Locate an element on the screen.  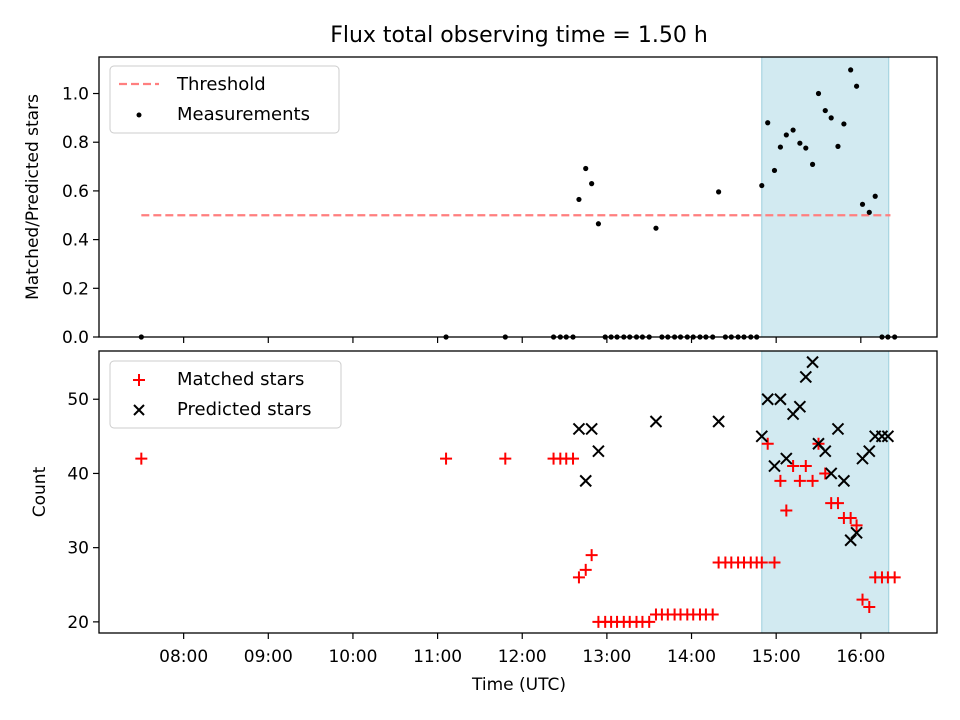
top-legend: Threshold Measurements is located at coordinates (224, 99).